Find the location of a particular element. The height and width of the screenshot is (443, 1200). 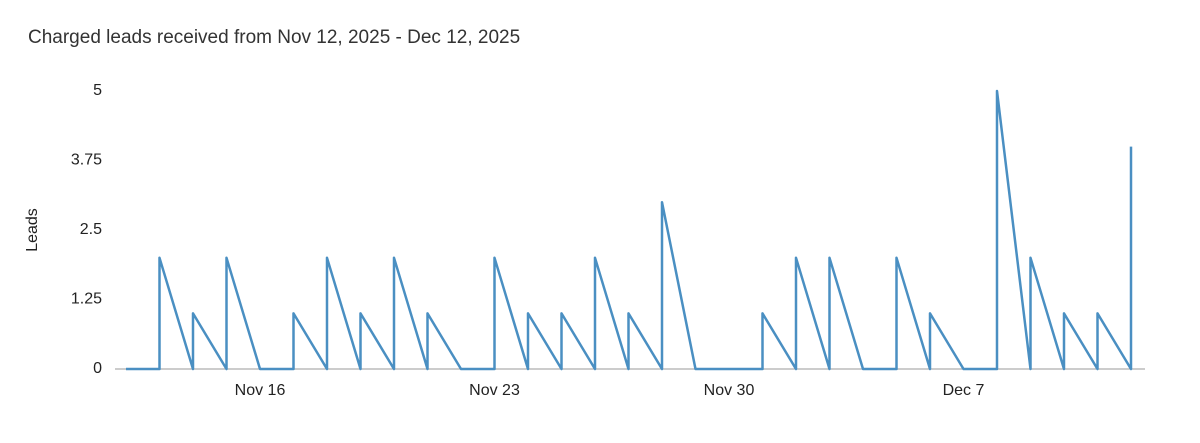

y-tick-label: 3.75 is located at coordinates (86, 160).